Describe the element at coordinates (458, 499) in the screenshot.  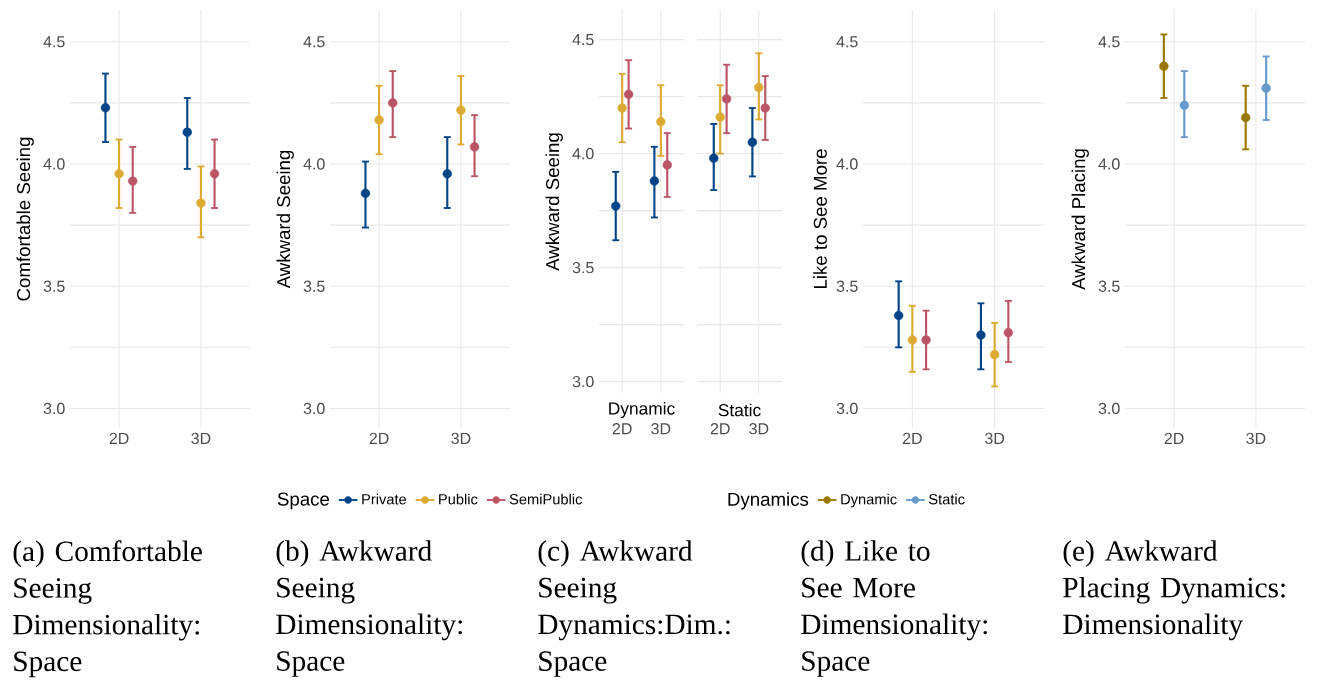
I see `legend-label: Public` at that location.